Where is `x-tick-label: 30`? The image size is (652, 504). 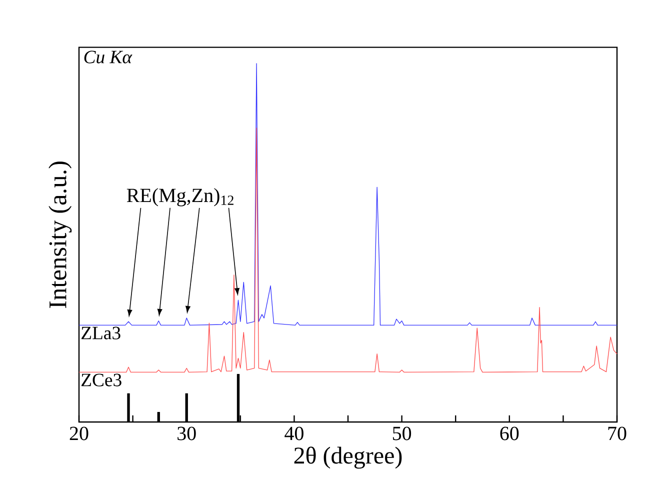 x-tick-label: 30 is located at coordinates (187, 433).